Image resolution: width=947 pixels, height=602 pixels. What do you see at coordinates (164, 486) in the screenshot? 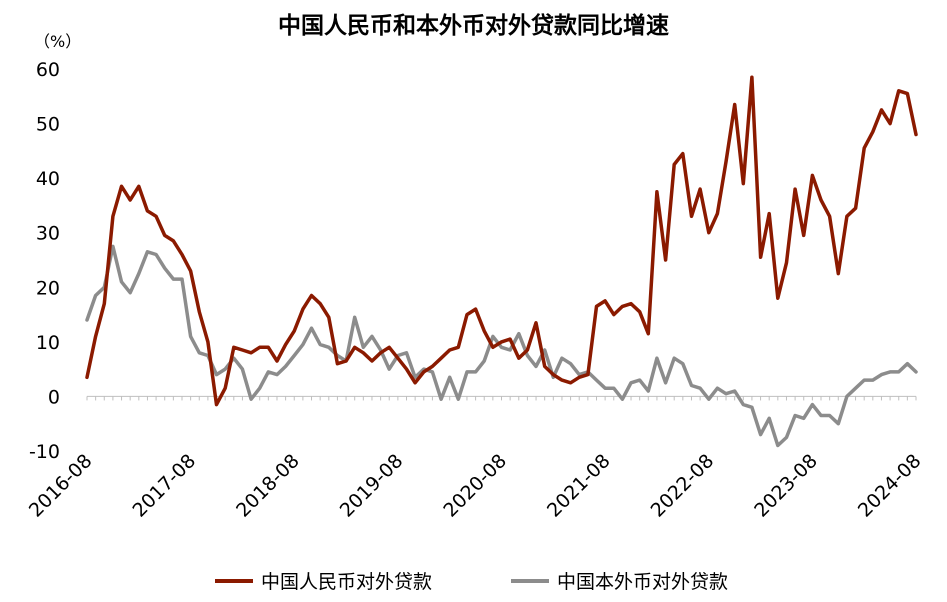
I see `x-tick-label: 2017-08` at bounding box center [164, 486].